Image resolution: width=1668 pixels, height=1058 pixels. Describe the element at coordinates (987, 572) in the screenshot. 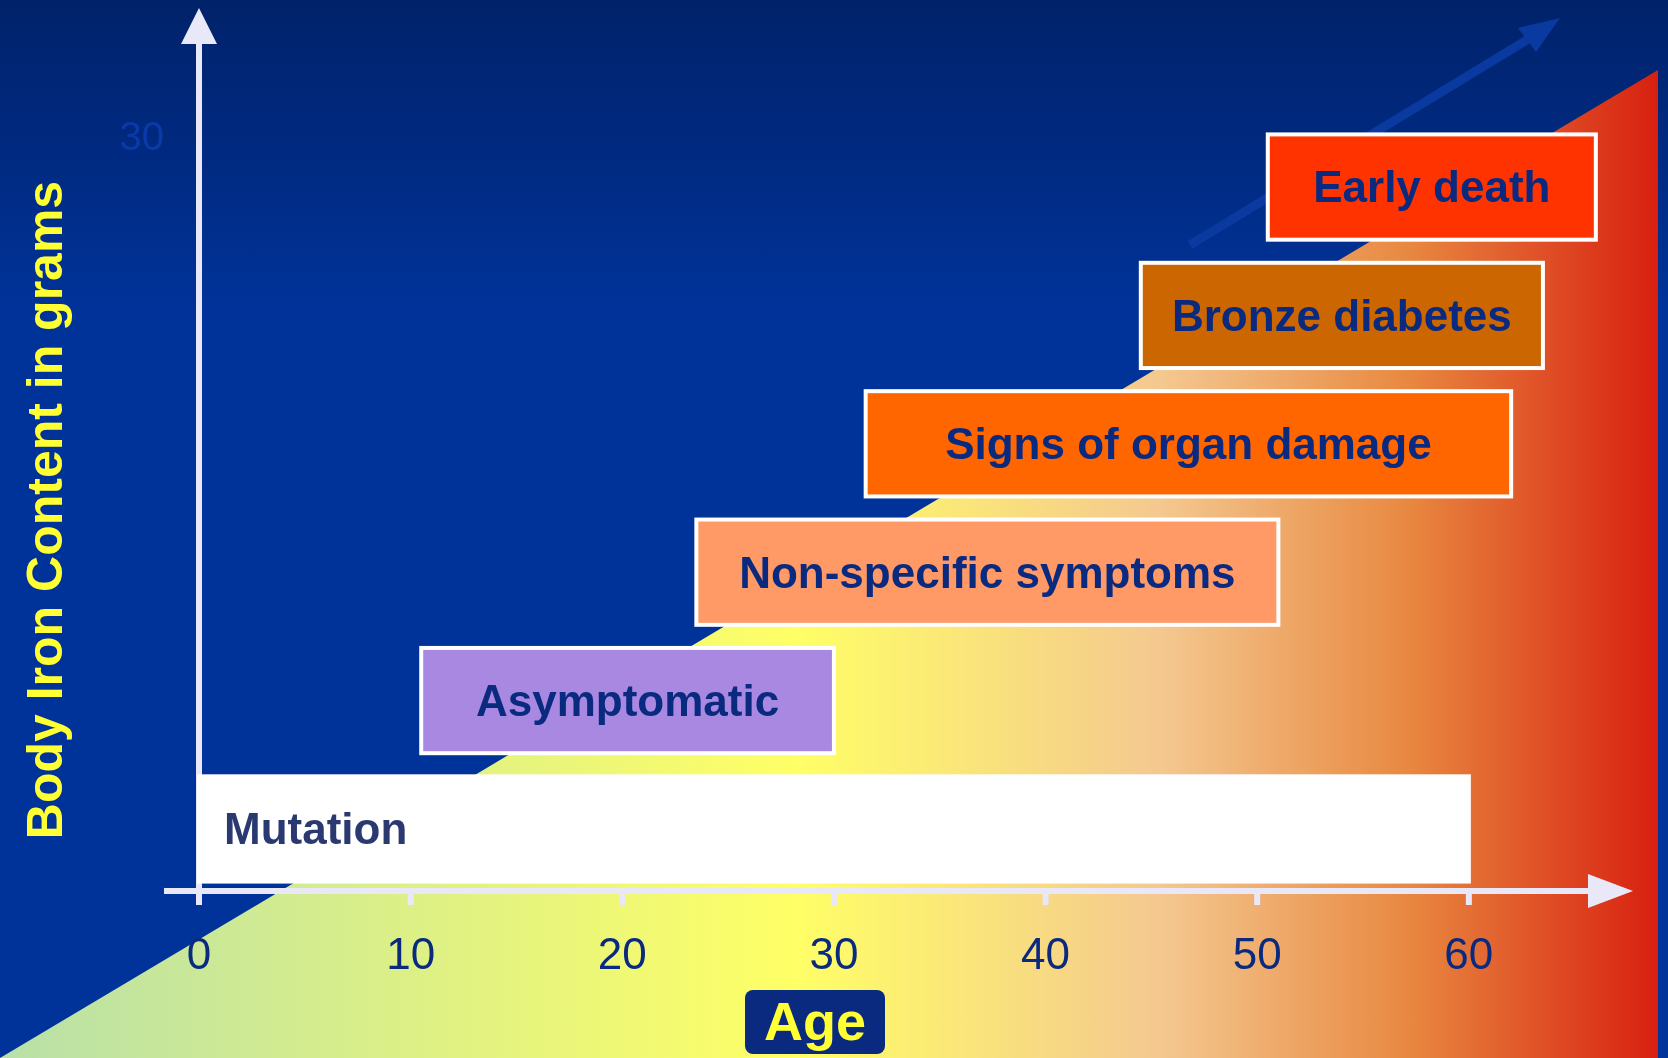

I see `y-tick-label: Non-specific symptoms` at that location.